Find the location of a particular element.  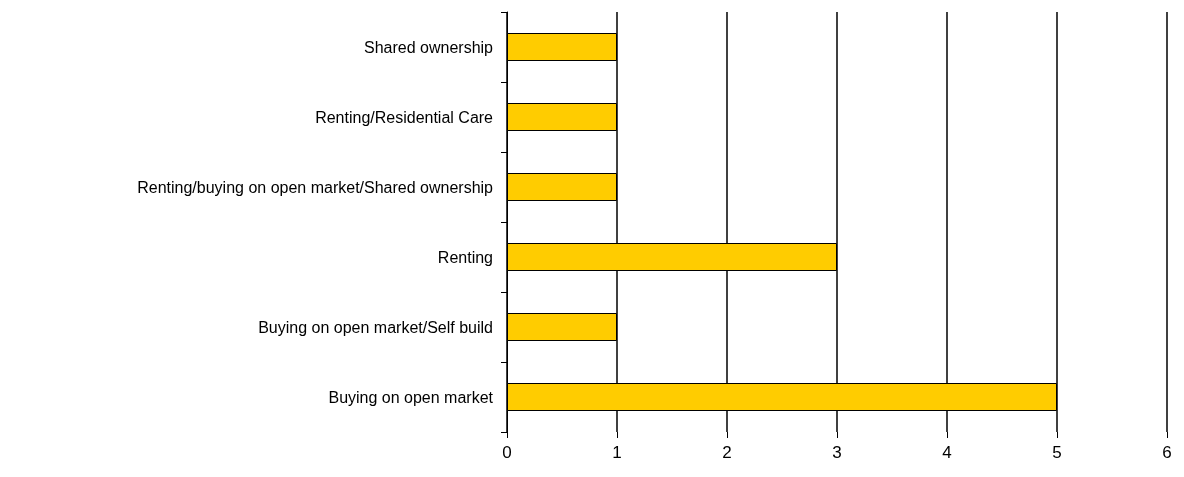

x-tick-label: 0 is located at coordinates (507, 452).